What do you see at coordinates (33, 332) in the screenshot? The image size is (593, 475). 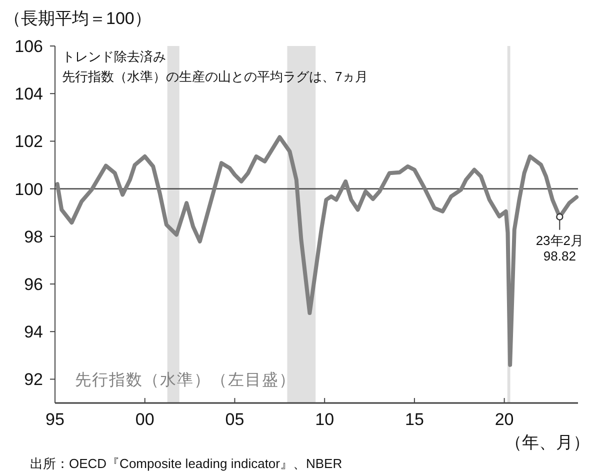 I see `y-tick-label: 94` at bounding box center [33, 332].